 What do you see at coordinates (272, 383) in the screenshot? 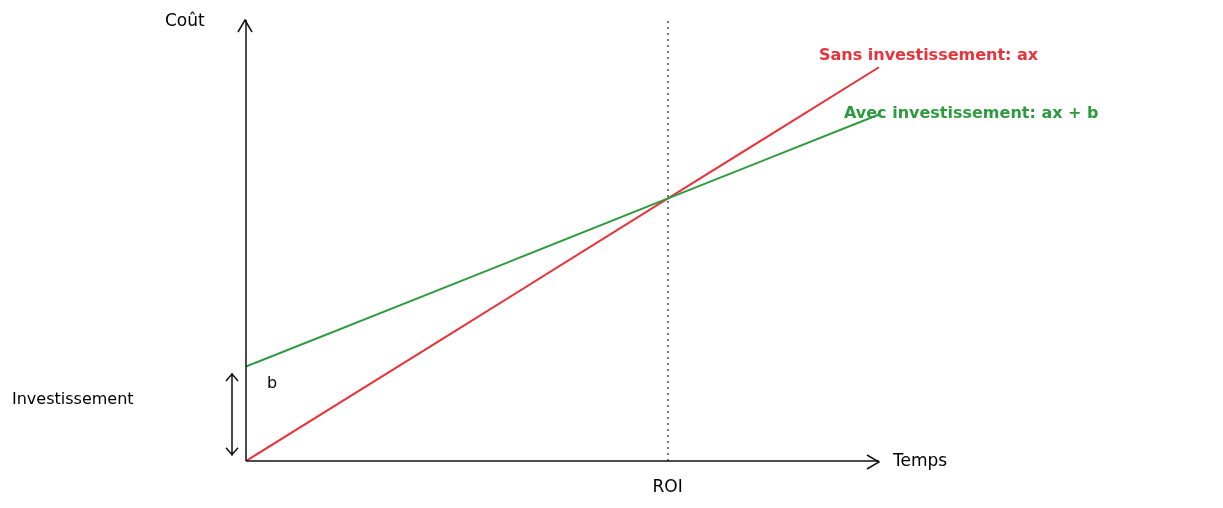
I see `annotation: b` at bounding box center [272, 383].